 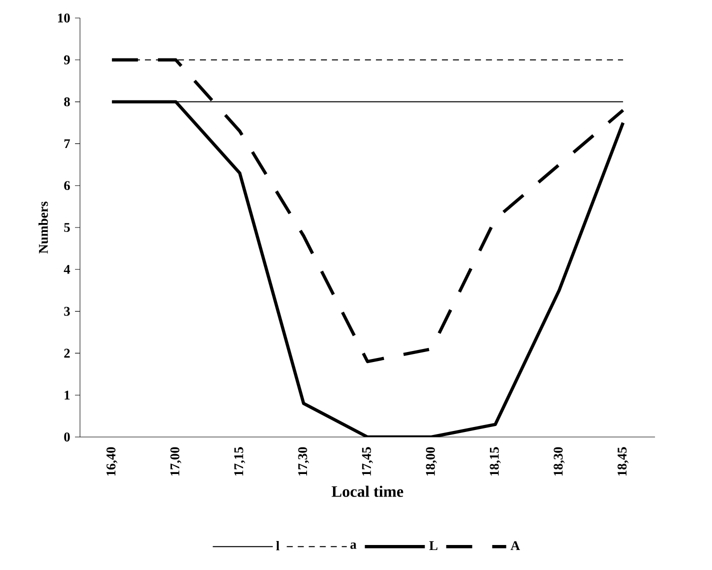 I want to click on x-tick-label: 17,15, so click(x=240, y=461).